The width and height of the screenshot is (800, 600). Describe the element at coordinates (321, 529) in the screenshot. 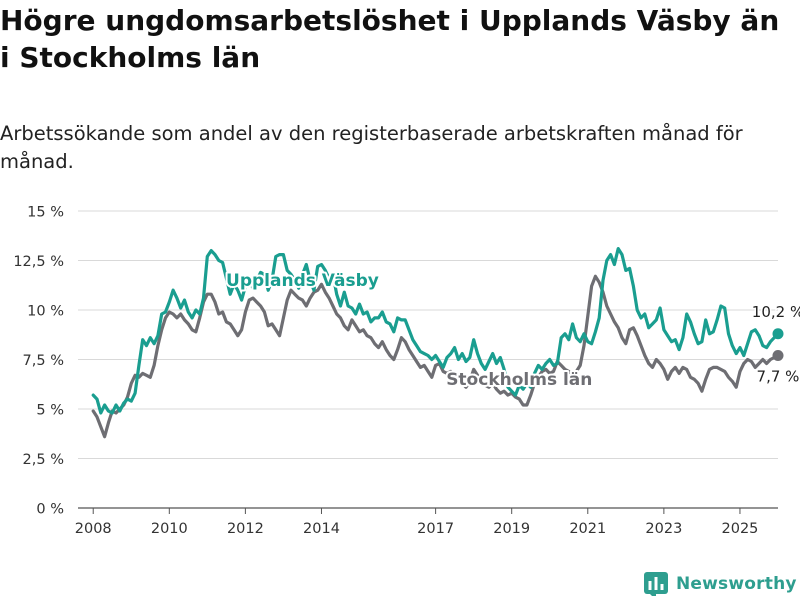

I see `x-tick-label: 2014` at that location.